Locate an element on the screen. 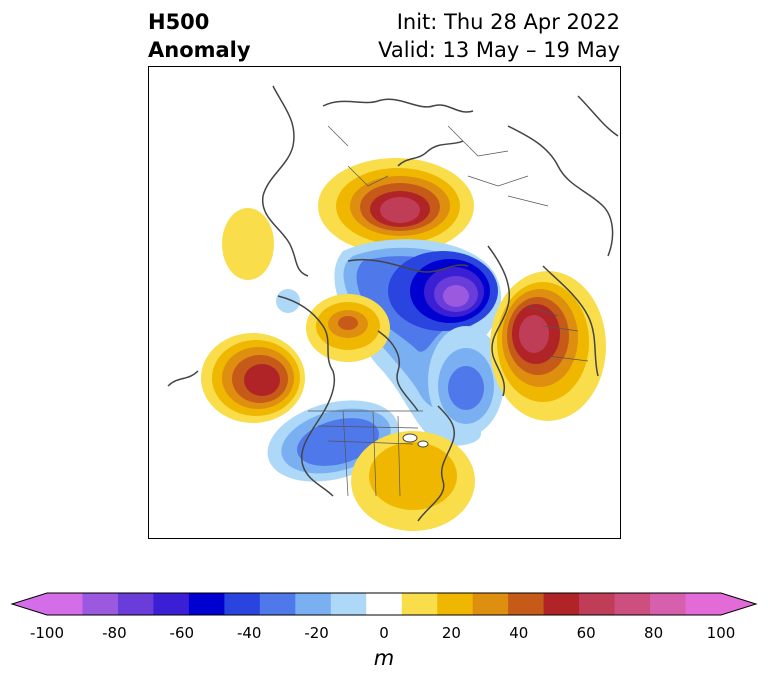 The image size is (768, 684). colorbar-tick-label: 80 is located at coordinates (654, 633).